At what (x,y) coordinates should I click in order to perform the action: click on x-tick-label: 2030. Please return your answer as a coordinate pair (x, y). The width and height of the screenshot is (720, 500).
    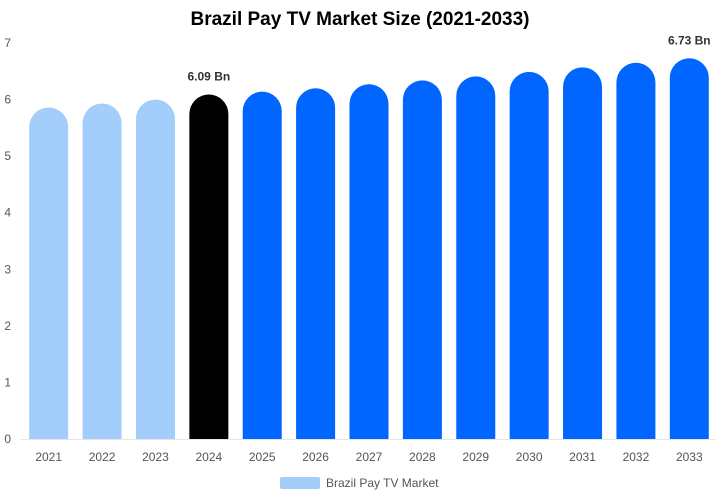
    Looking at the image, I should click on (529, 457).